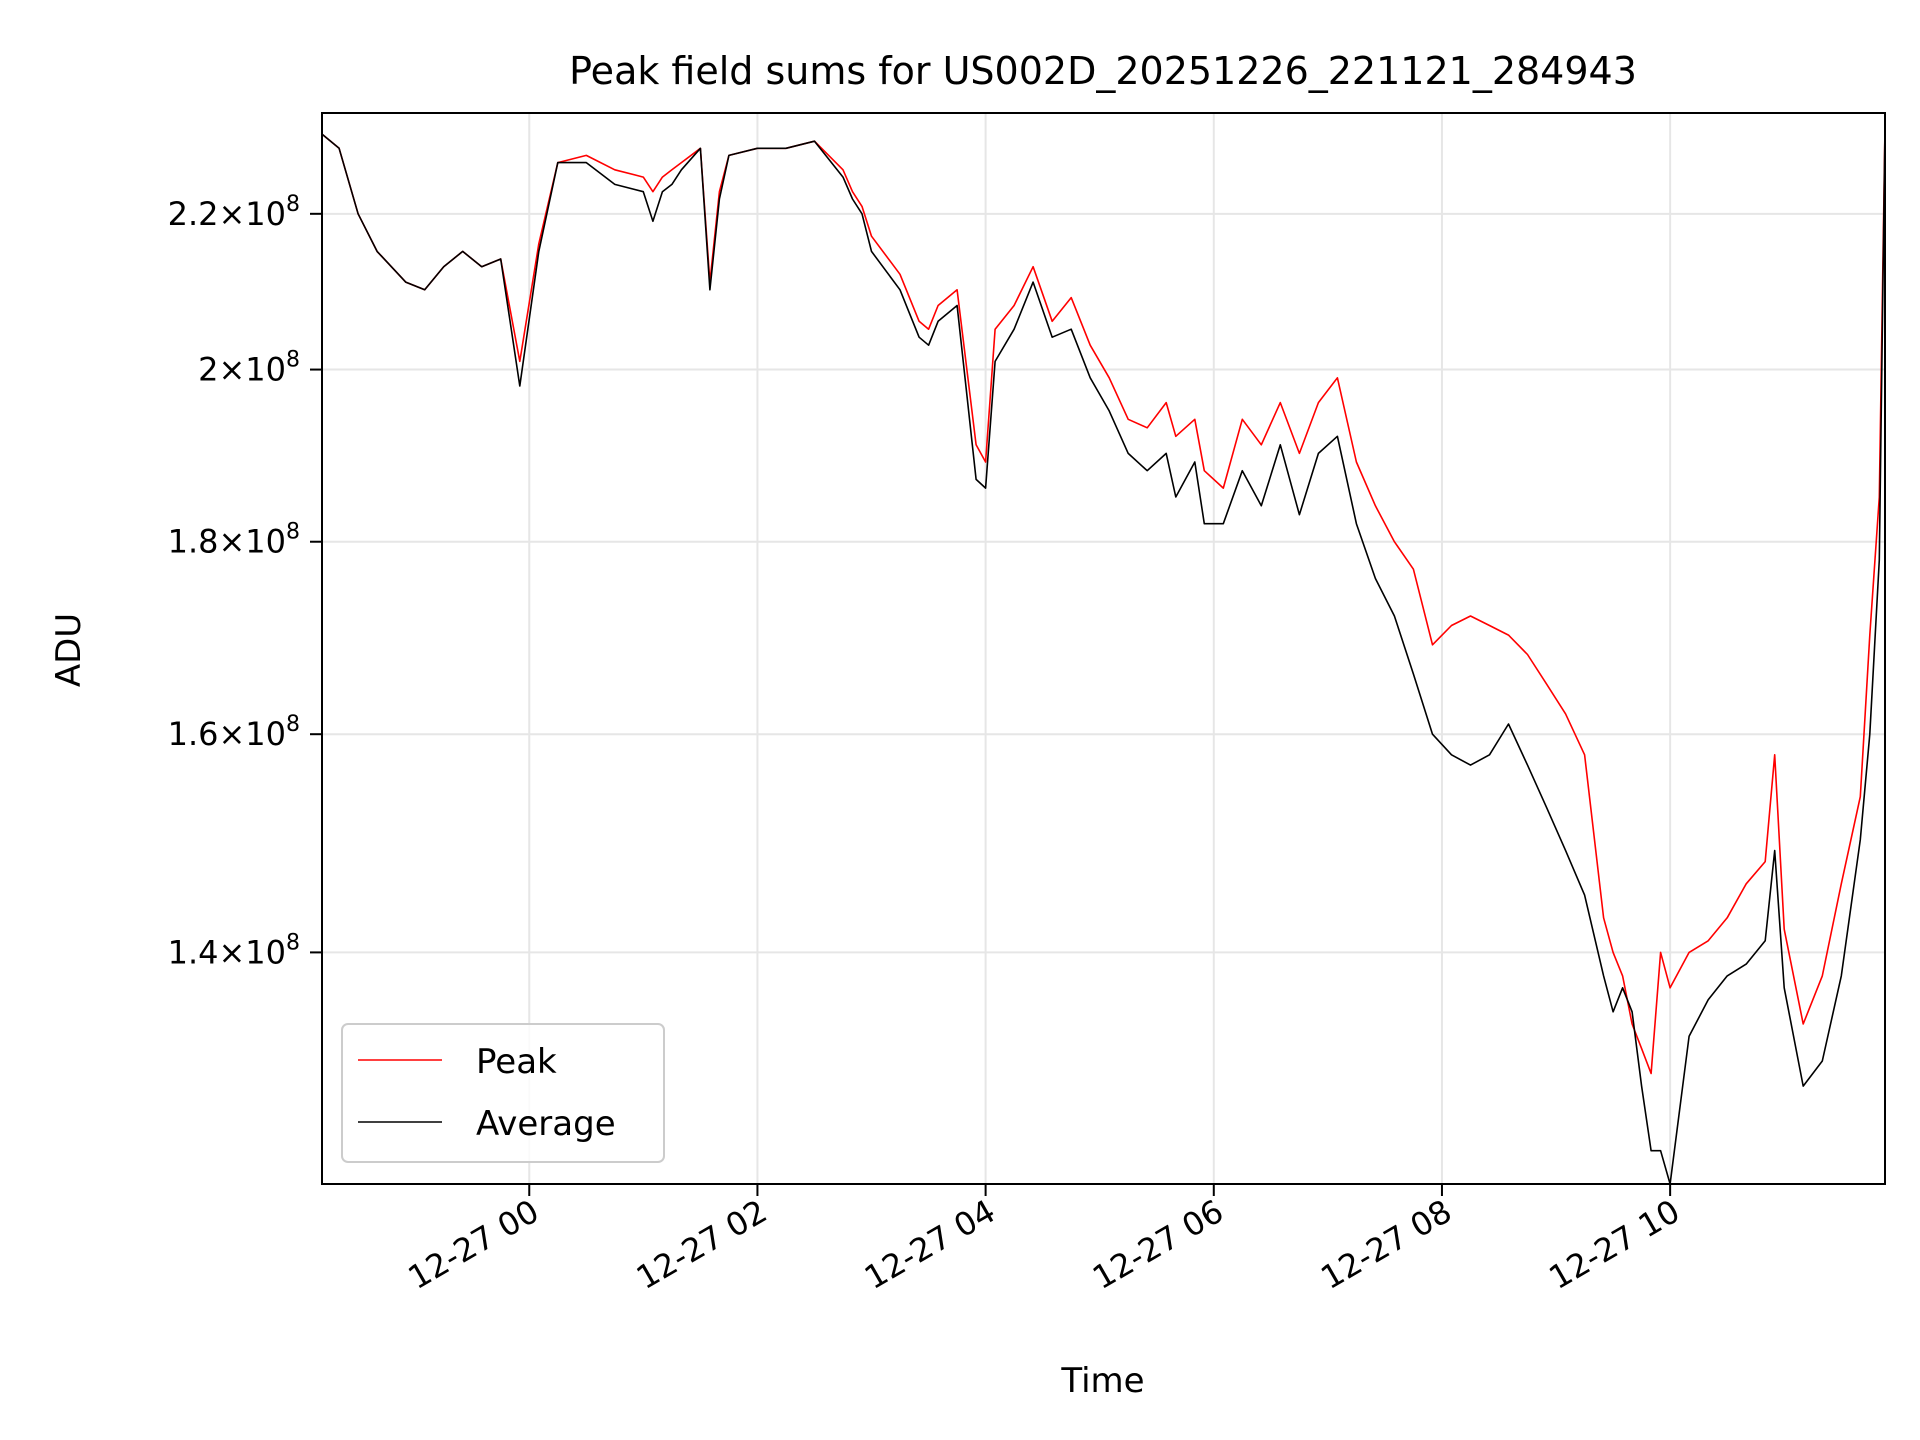 This screenshot has width=1920, height=1440. Describe the element at coordinates (234, 212) in the screenshot. I see `y-tick-label-4: 2.2×108` at that location.